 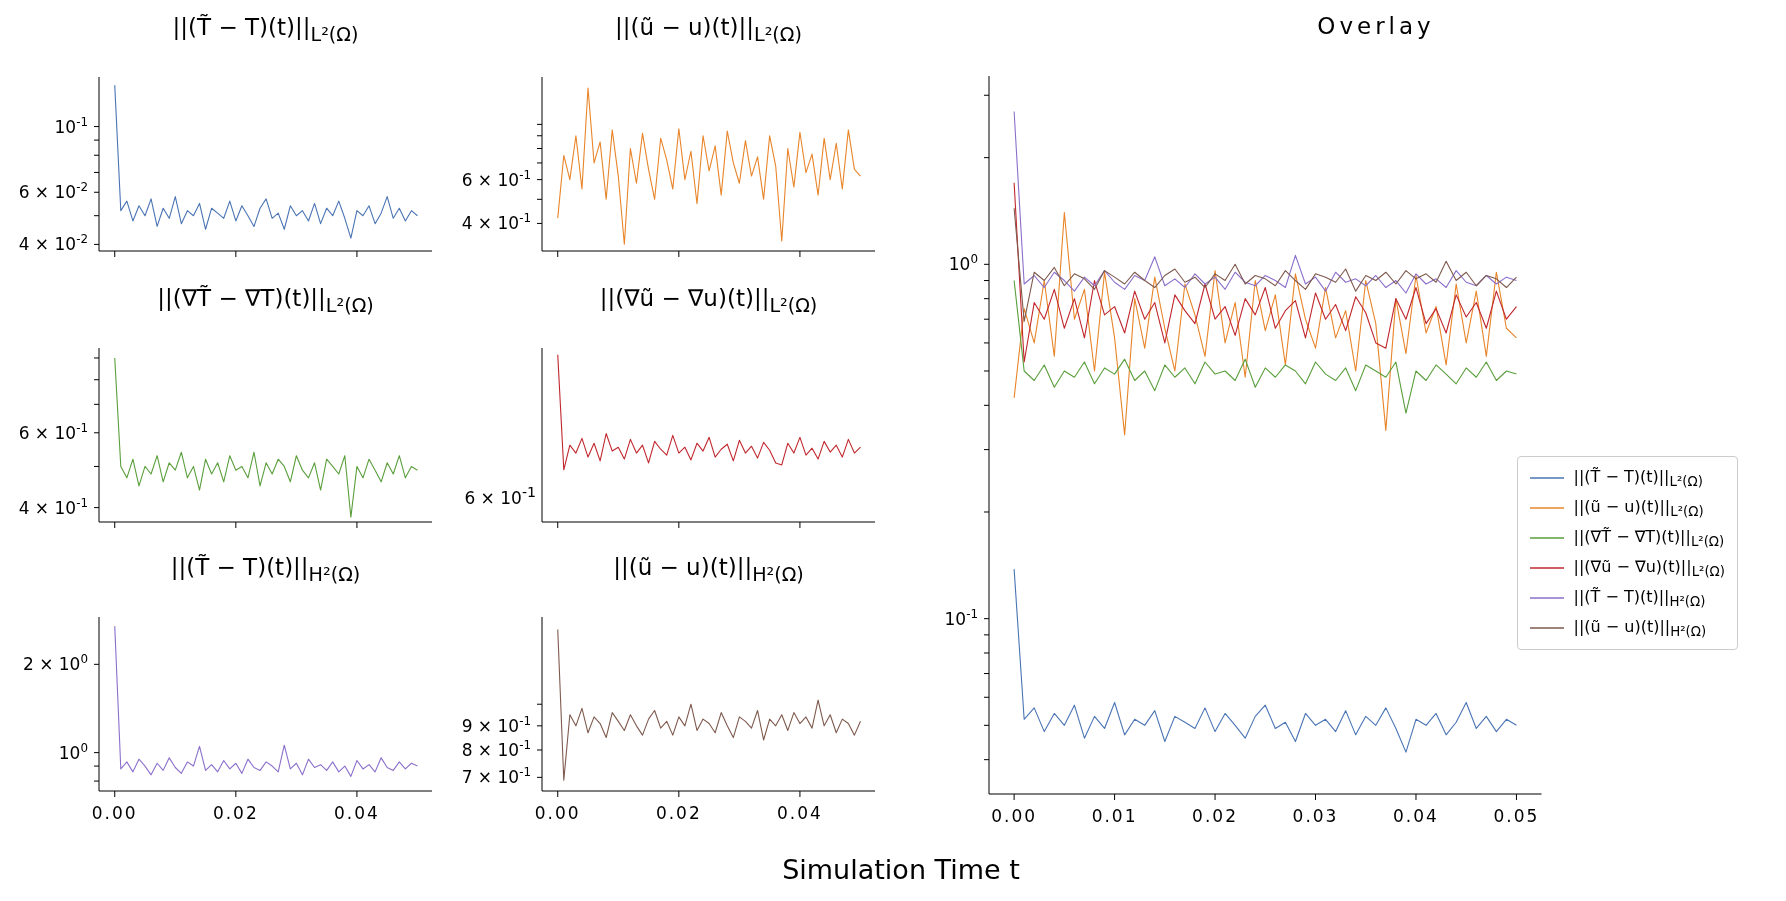 What do you see at coordinates (53, 191) in the screenshot?
I see `y-tick-label: 6 × 10$^{-2}$` at bounding box center [53, 191].